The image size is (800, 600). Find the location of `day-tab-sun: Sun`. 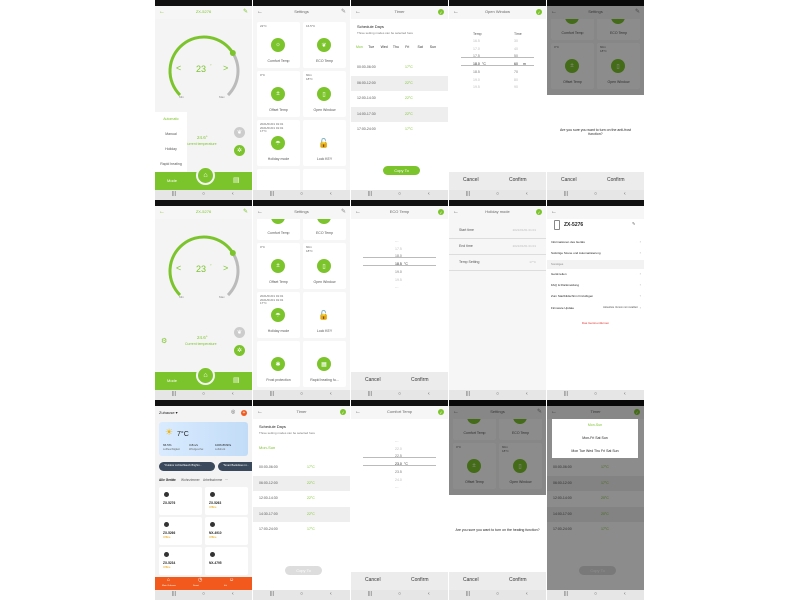

day-tab-sun: Sun is located at coordinates (433, 47).